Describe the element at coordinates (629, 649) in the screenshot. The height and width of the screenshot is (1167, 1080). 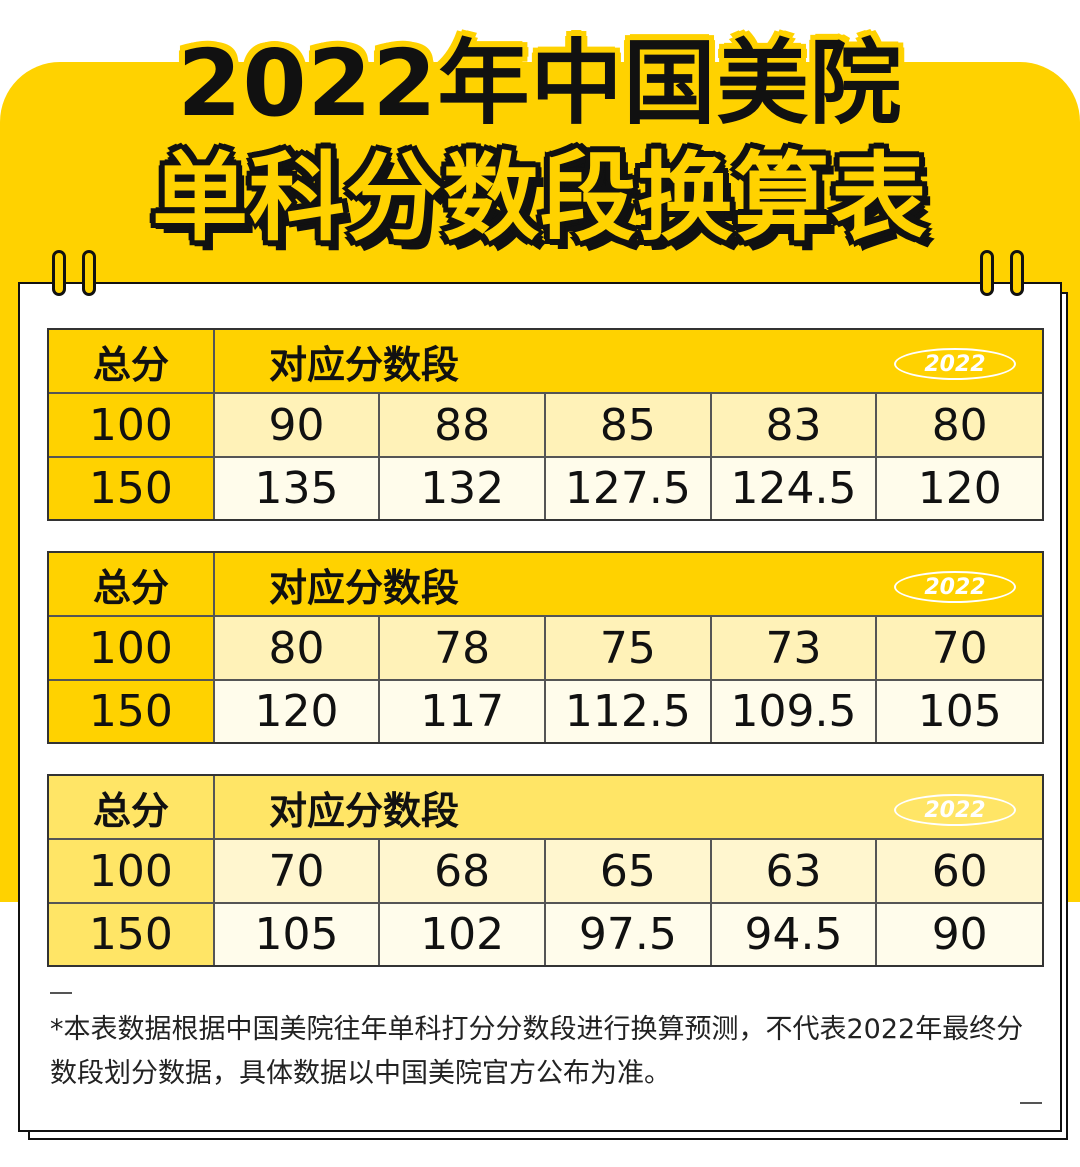
I see `value-cell: 75` at that location.